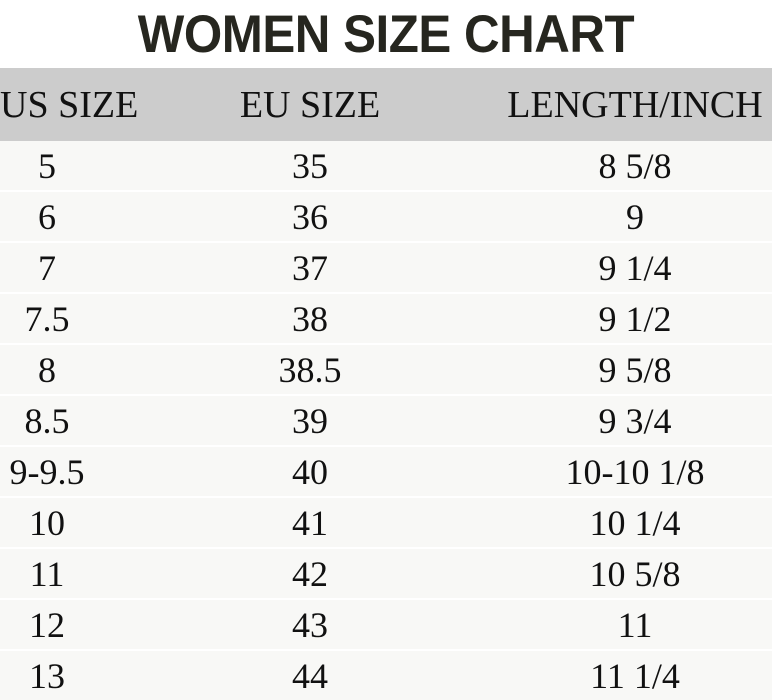 This screenshot has height=700, width=772. Describe the element at coordinates (335, 625) in the screenshot. I see `cell-eu-size: 43` at that location.